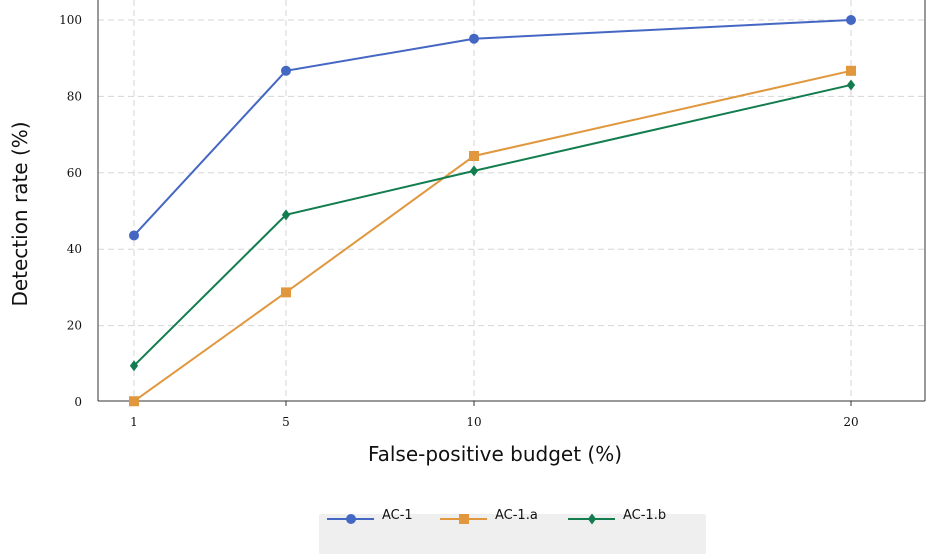  Describe the element at coordinates (512, 534) in the screenshot. I see `legend-background` at that location.